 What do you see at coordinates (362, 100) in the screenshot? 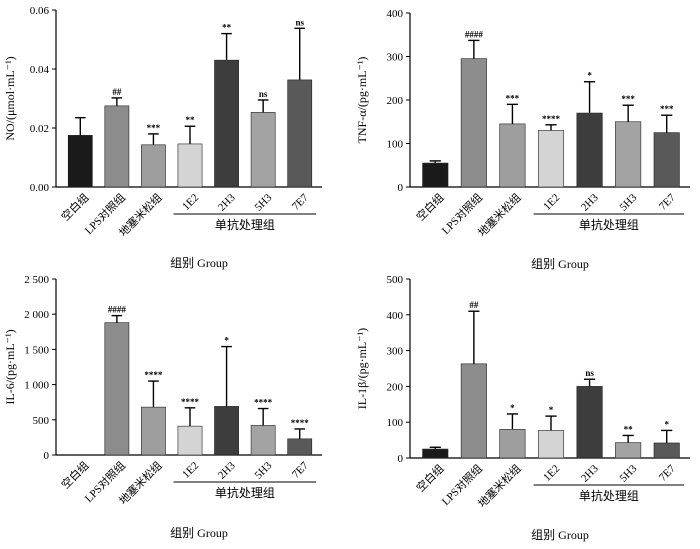
I see `y-axis-title: TNF-α/(pg·mL⁻¹)` at bounding box center [362, 100].